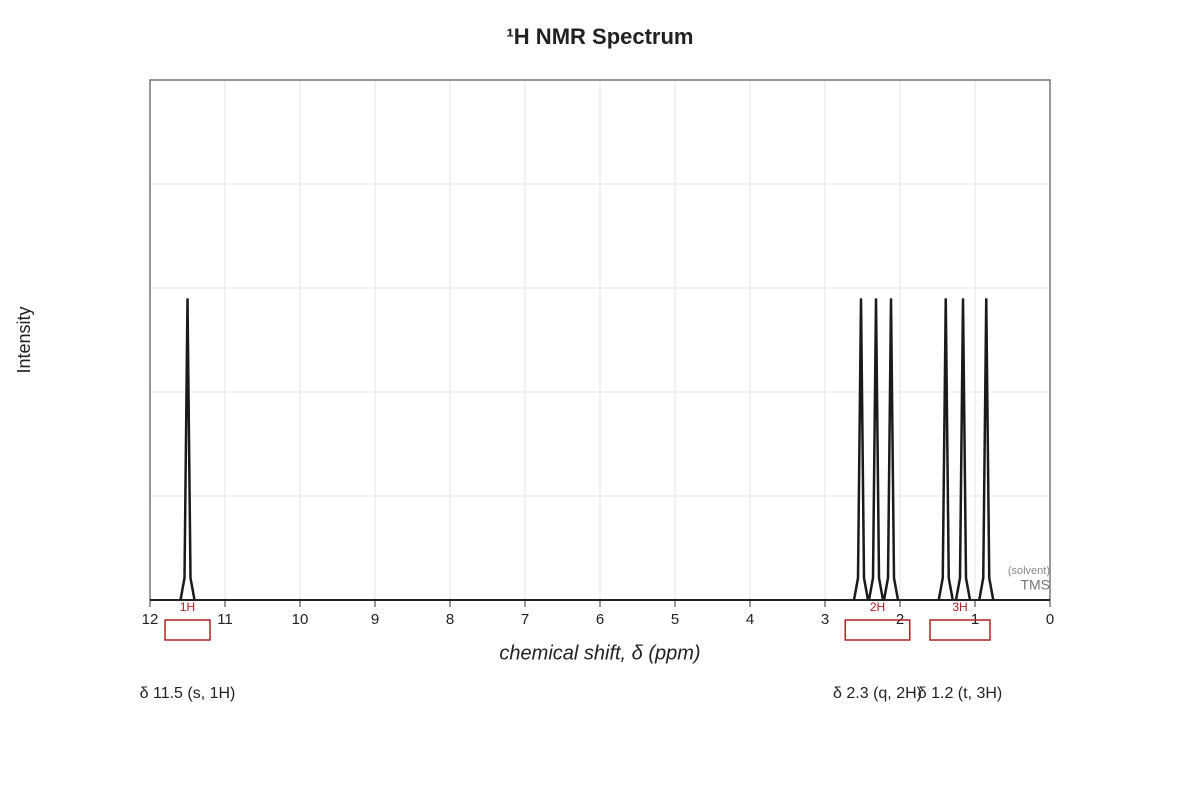  Describe the element at coordinates (525, 619) in the screenshot. I see `x-tick-label: 7` at that location.